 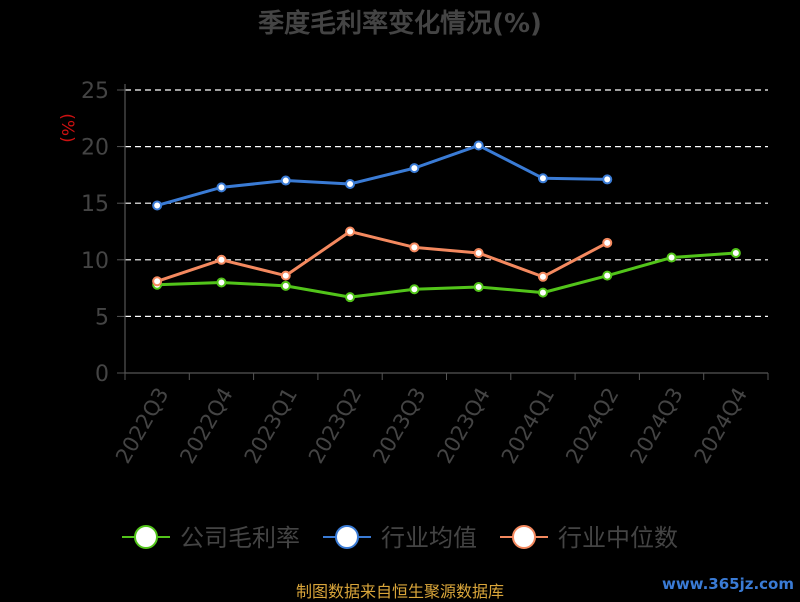 I want to click on legend-label: 行业中位数, so click(x=618, y=538).